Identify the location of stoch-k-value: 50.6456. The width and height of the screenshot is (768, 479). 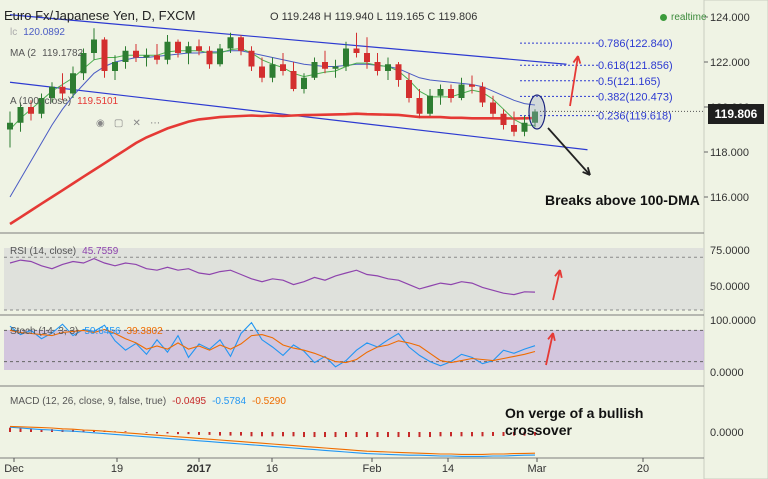
(102, 331).